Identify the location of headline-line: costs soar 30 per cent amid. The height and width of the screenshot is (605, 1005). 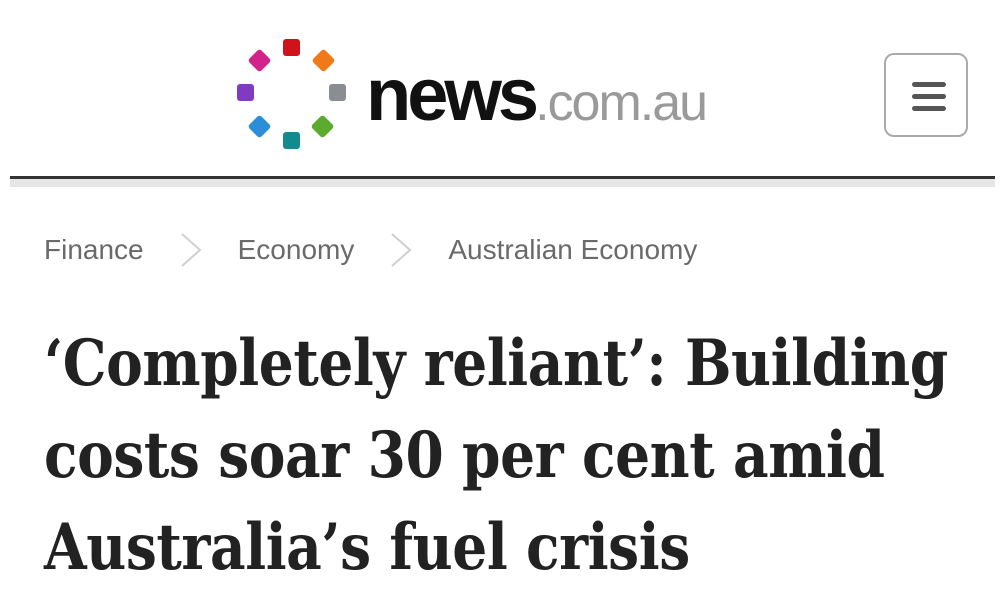
(464, 455).